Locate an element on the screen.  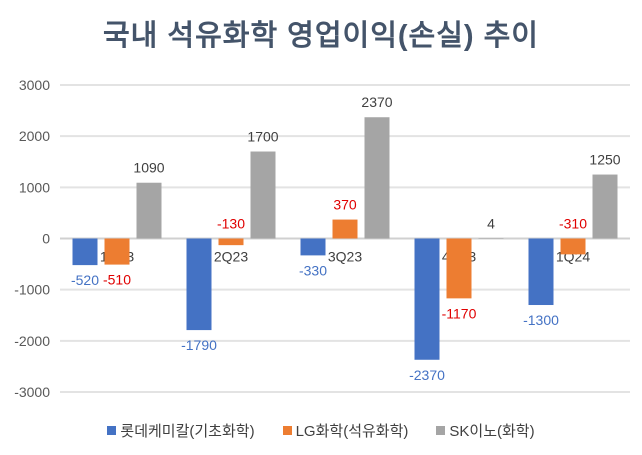
y-tick-label: 0 is located at coordinates (46, 239).